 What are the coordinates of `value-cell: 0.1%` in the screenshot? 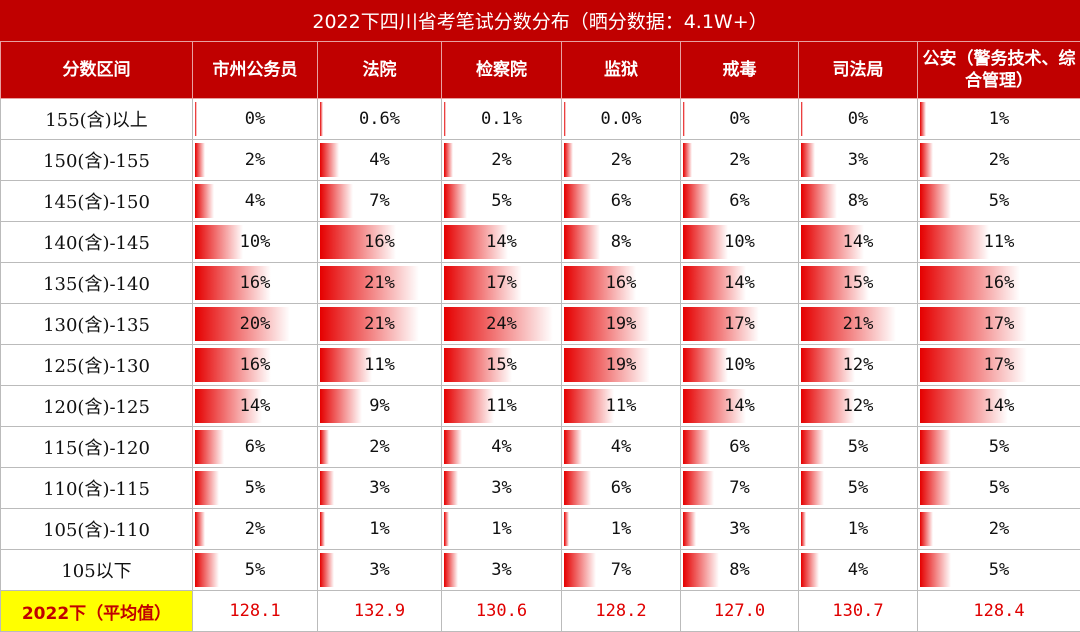 It's located at (502, 119).